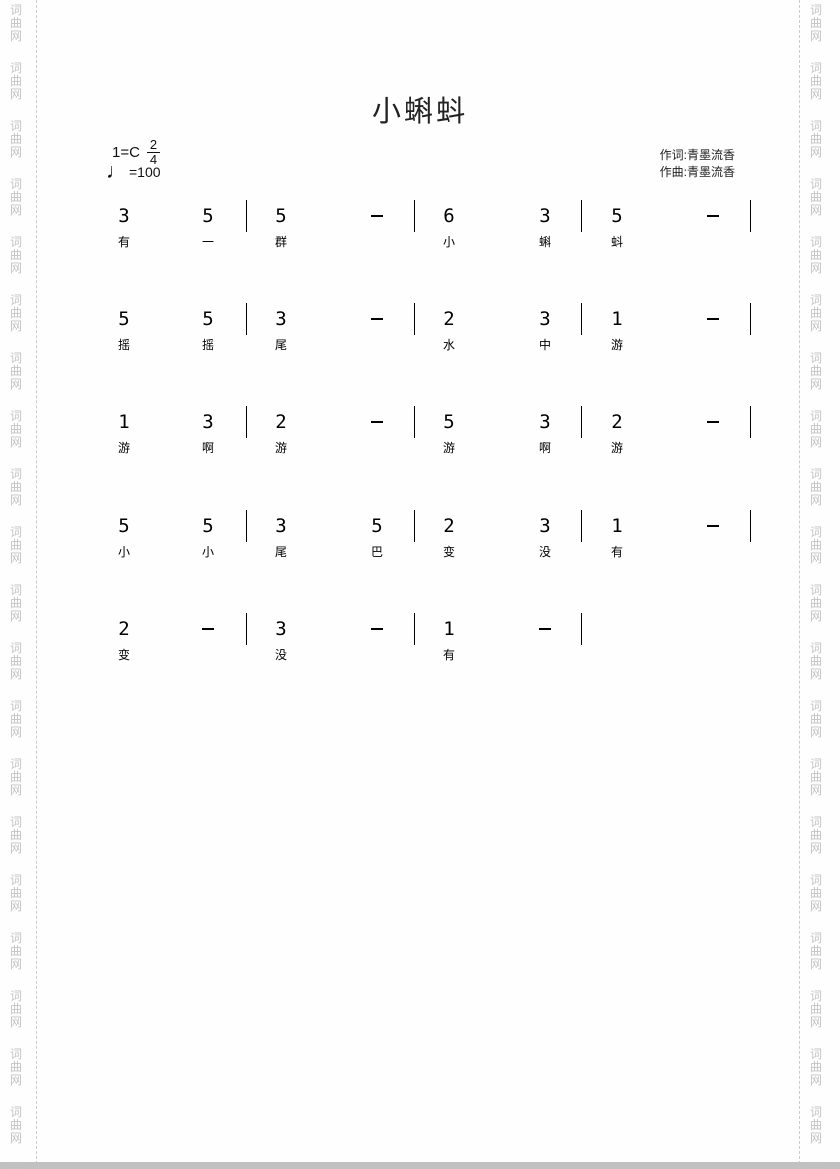 This screenshot has width=840, height=1169. I want to click on lyric-char: 啊, so click(545, 448).